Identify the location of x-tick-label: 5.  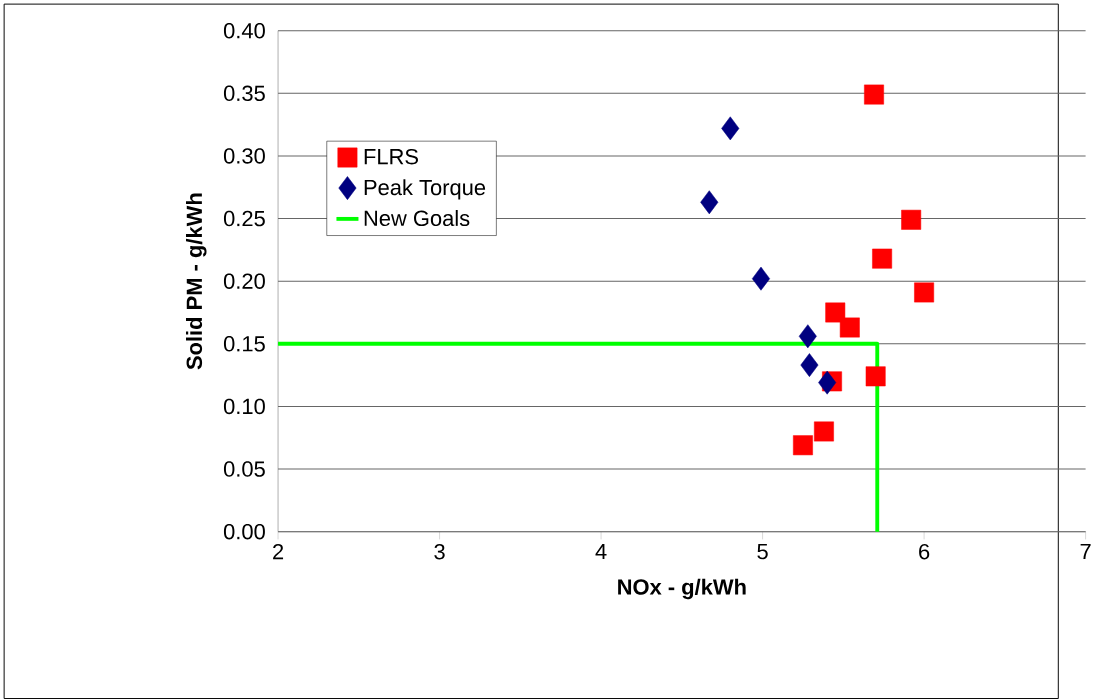
(762, 552).